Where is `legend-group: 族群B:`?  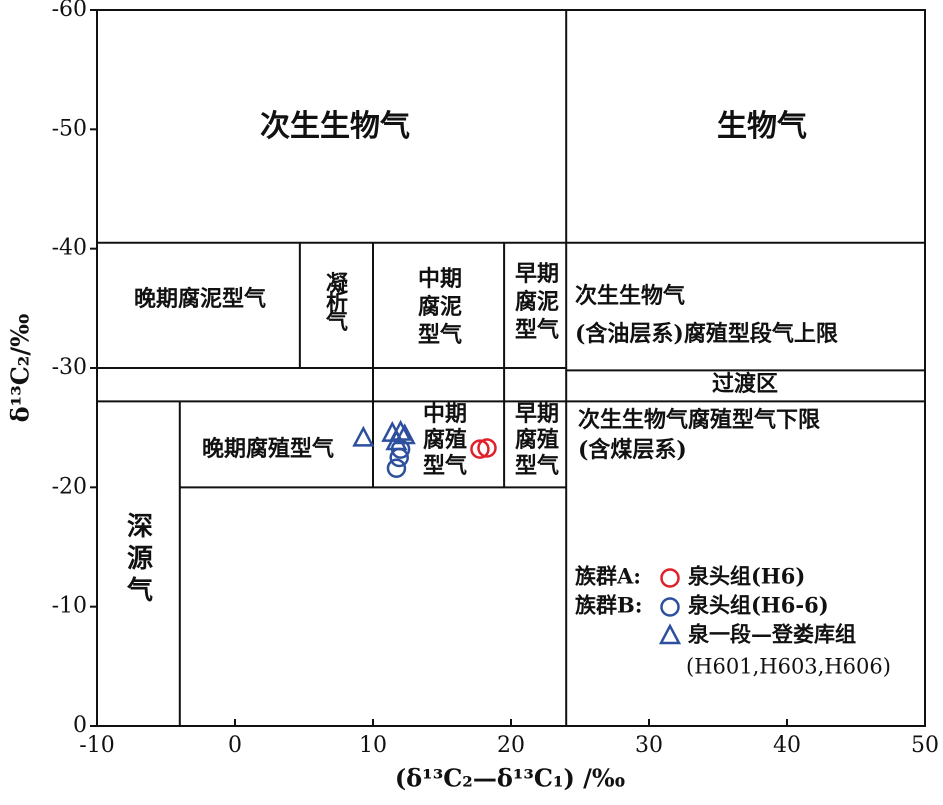
legend-group: 族群B: is located at coordinates (609, 605).